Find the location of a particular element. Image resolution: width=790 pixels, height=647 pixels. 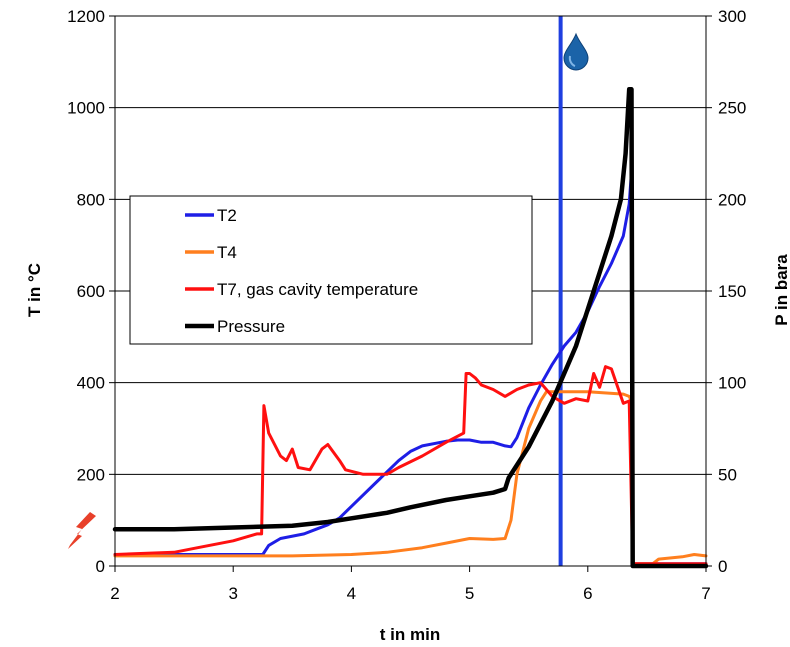

x-tick-label: 4 is located at coordinates (351, 593).